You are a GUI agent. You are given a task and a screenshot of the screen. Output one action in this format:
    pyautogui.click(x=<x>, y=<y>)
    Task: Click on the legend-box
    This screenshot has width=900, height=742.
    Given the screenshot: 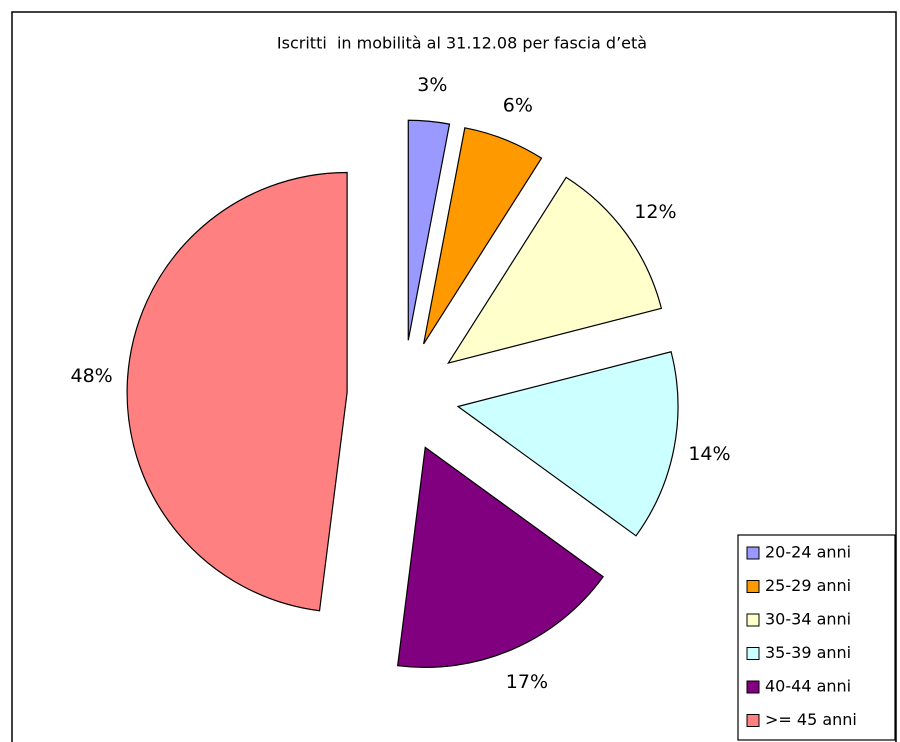 What is the action you would take?
    pyautogui.click(x=816, y=637)
    